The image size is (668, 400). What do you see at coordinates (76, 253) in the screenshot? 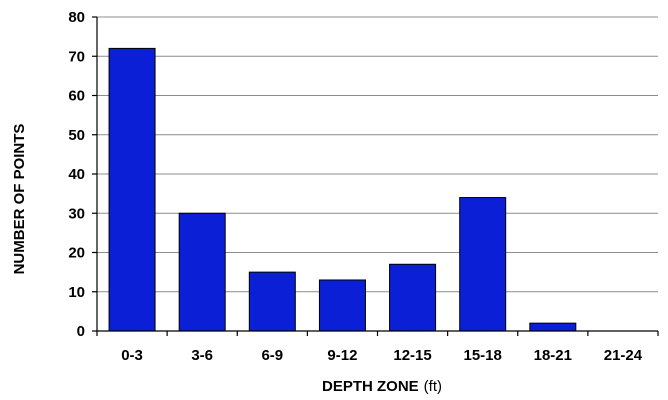
I see `y-tick-label: 20` at bounding box center [76, 253].